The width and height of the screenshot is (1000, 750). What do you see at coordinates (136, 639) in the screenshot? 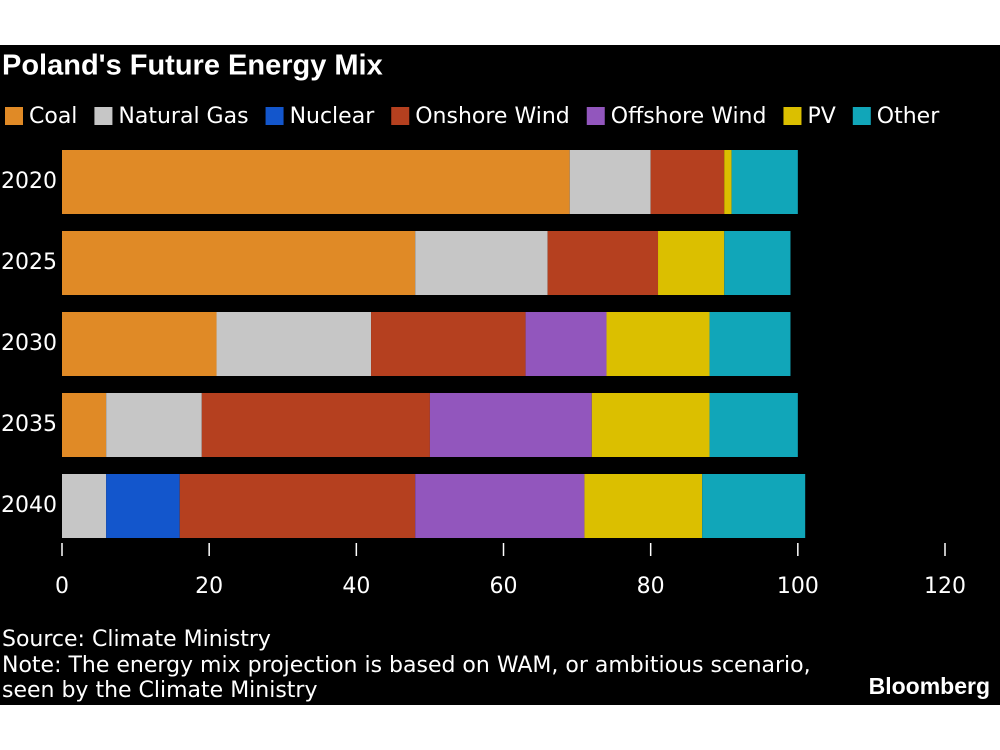
I see `source: Source: Climate Ministry` at bounding box center [136, 639].